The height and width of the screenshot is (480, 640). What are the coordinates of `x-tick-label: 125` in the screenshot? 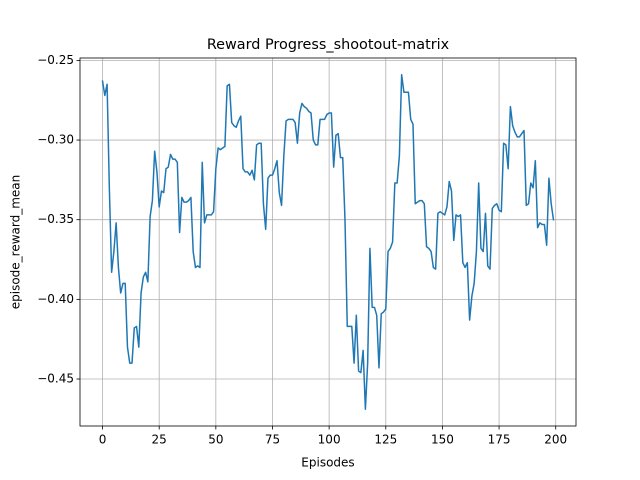 It's located at (385, 440).